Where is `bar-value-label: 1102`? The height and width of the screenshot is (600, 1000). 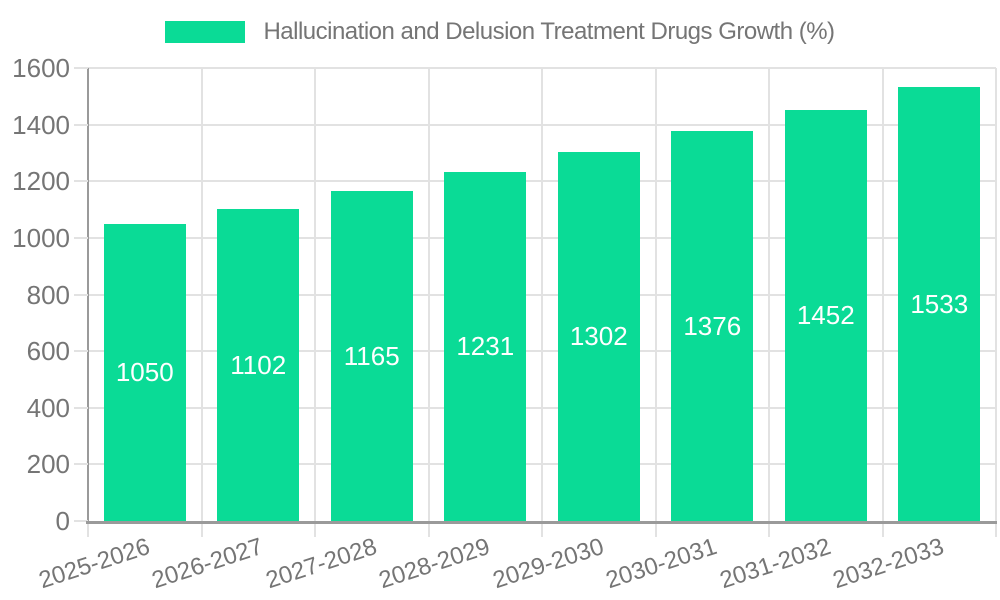 bar-value-label: 1102 is located at coordinates (258, 364).